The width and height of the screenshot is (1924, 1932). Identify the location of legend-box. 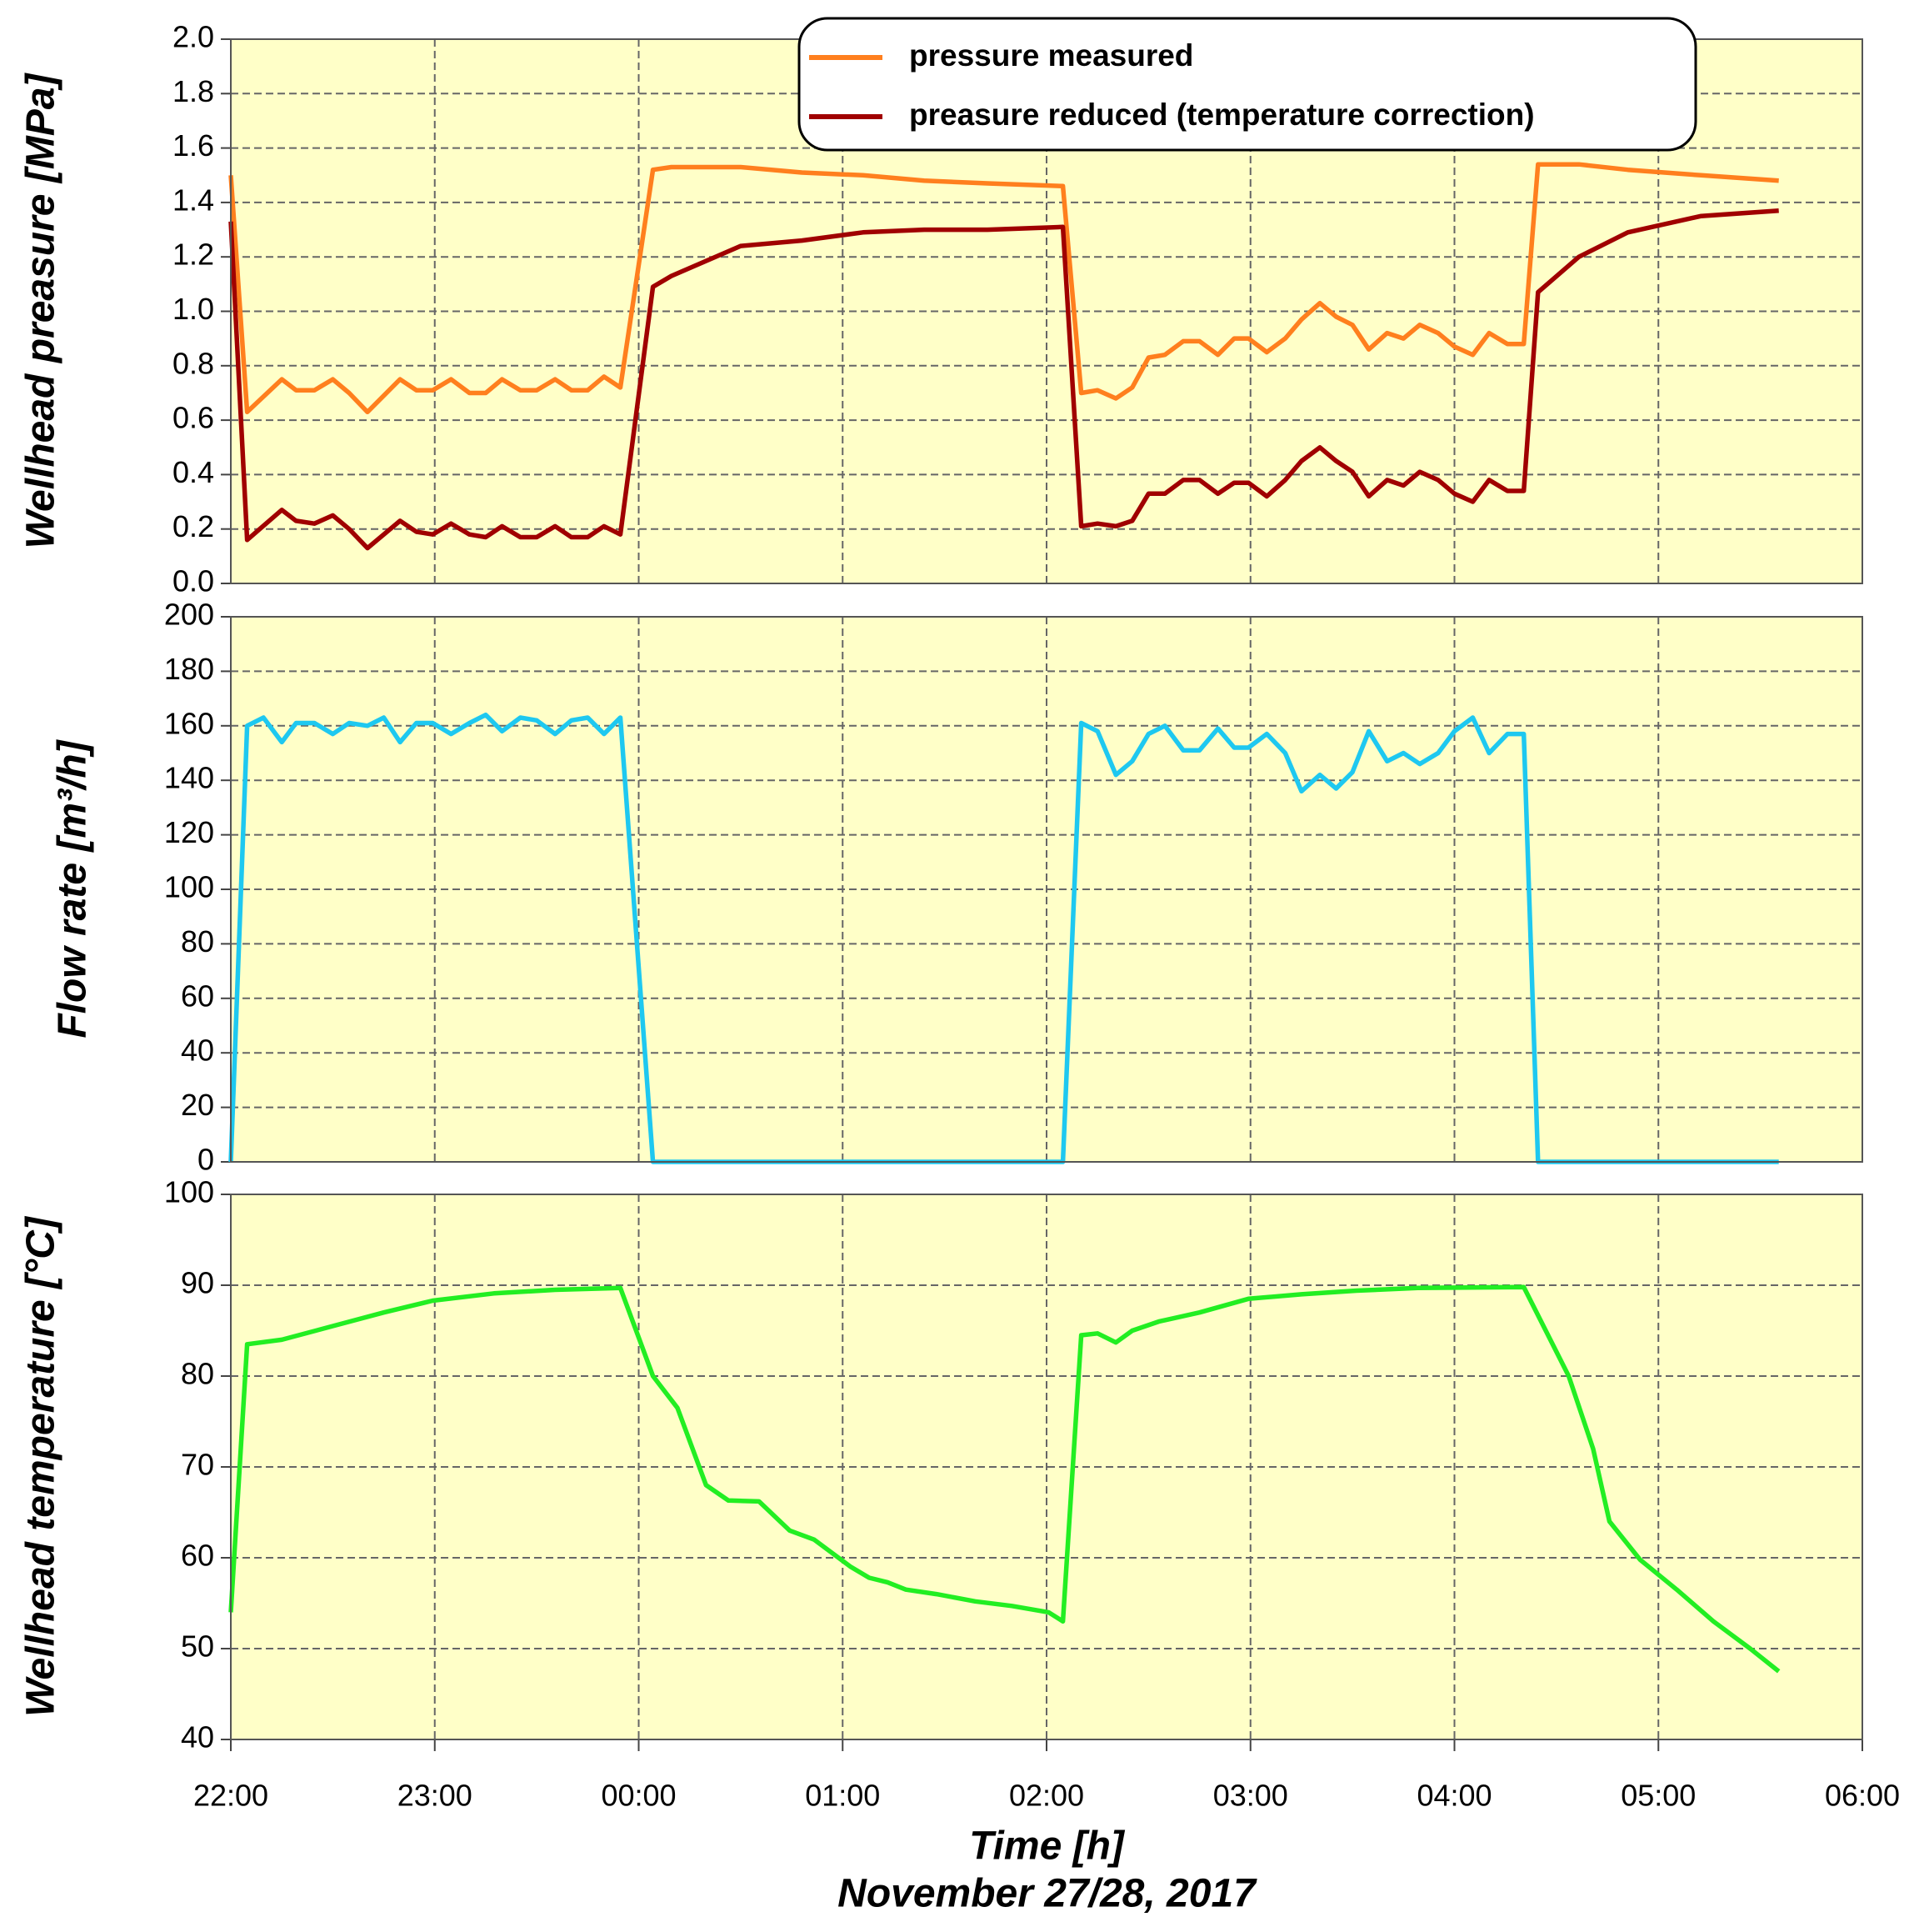
(1247, 84).